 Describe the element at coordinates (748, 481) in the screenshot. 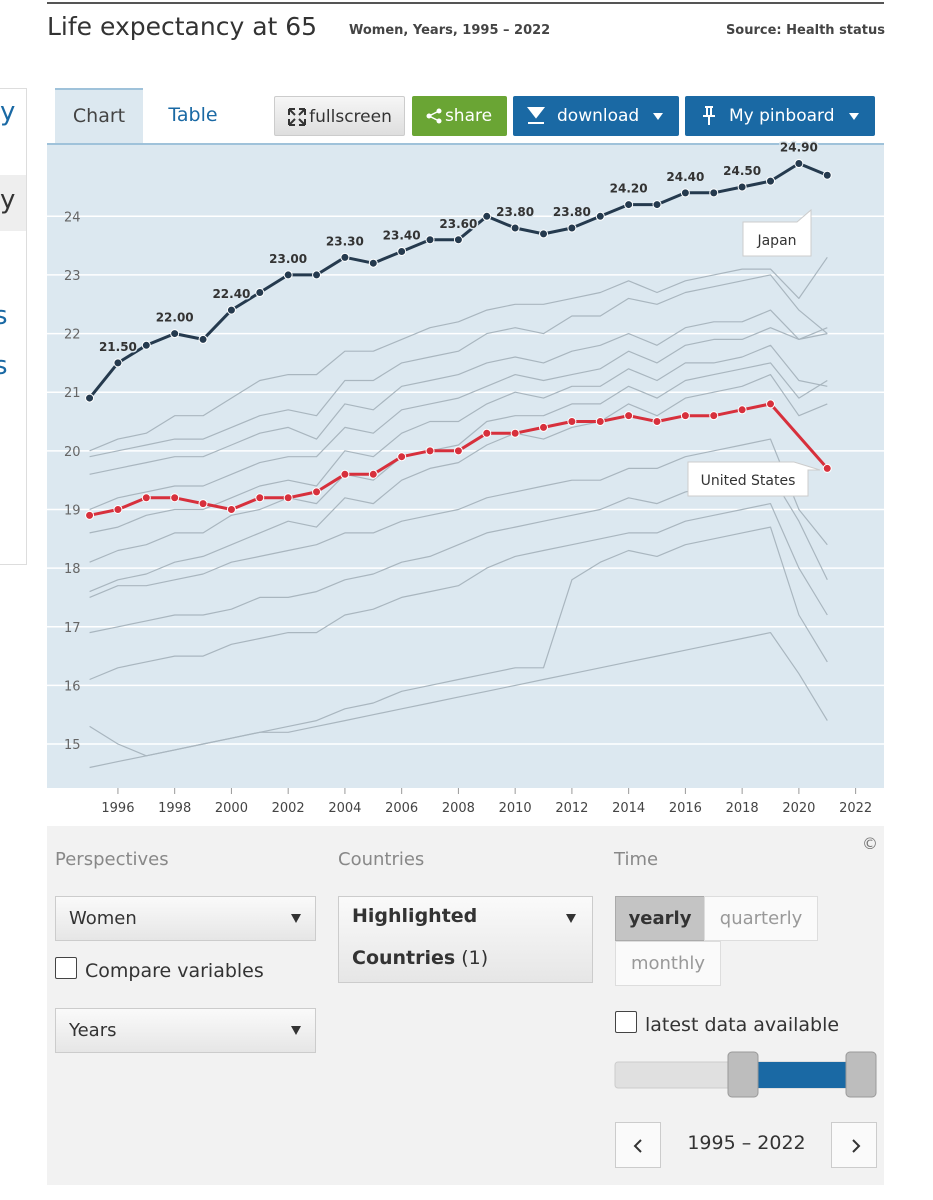

I see `annotation: United States` at that location.